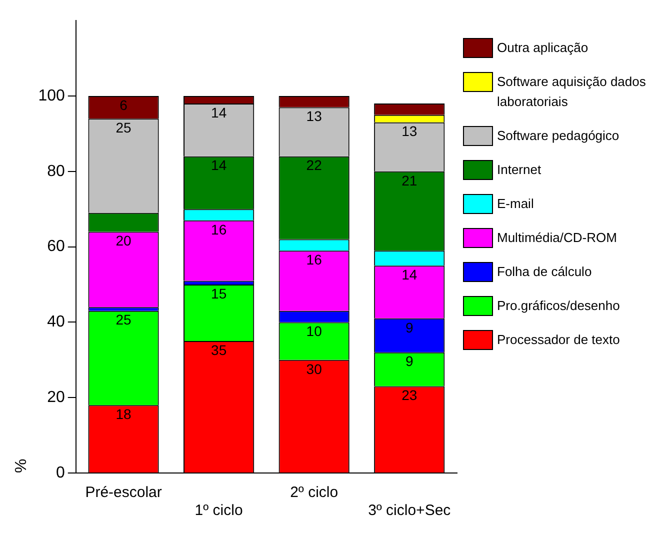  I want to click on data-label: 35, so click(219, 350).